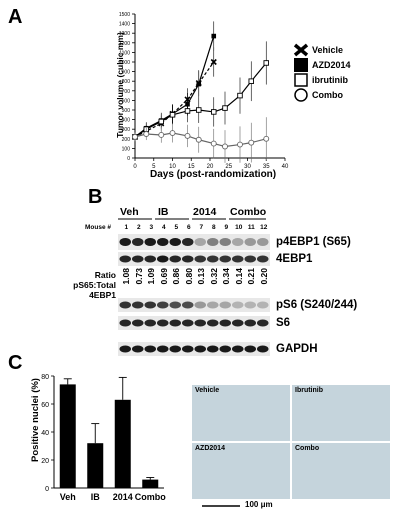  What do you see at coordinates (98, 227) in the screenshot?
I see `blot-mouse-label: Mouse #` at bounding box center [98, 227].